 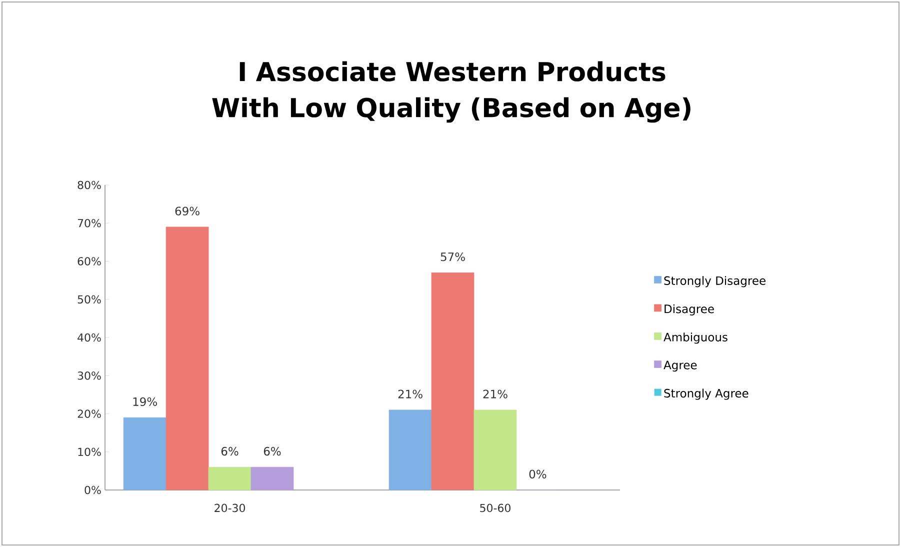 I want to click on y-tick-label: 20%, so click(x=89, y=414).